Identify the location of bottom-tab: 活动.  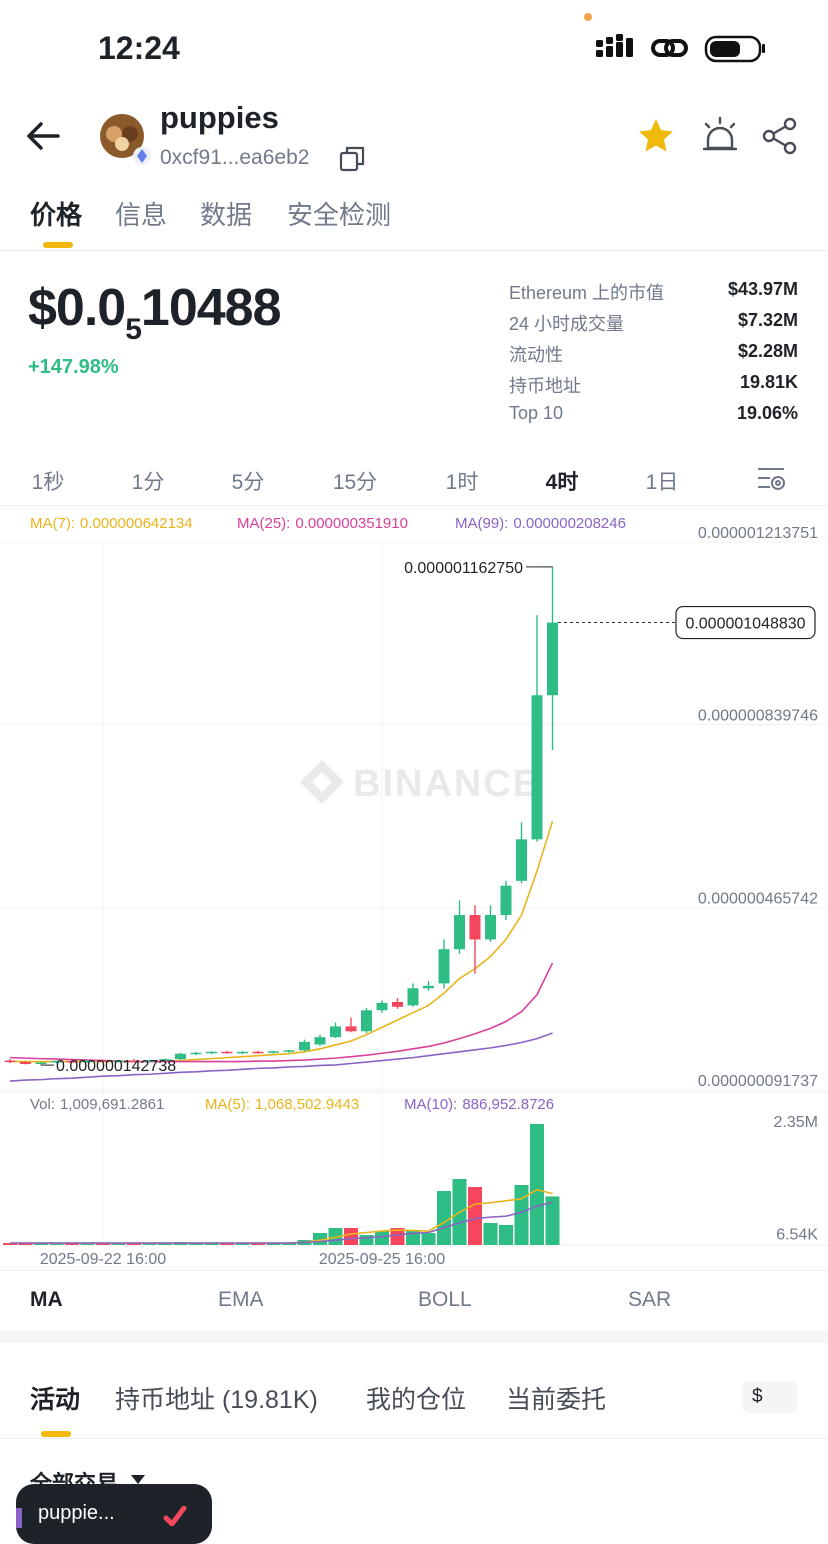
(55, 1400).